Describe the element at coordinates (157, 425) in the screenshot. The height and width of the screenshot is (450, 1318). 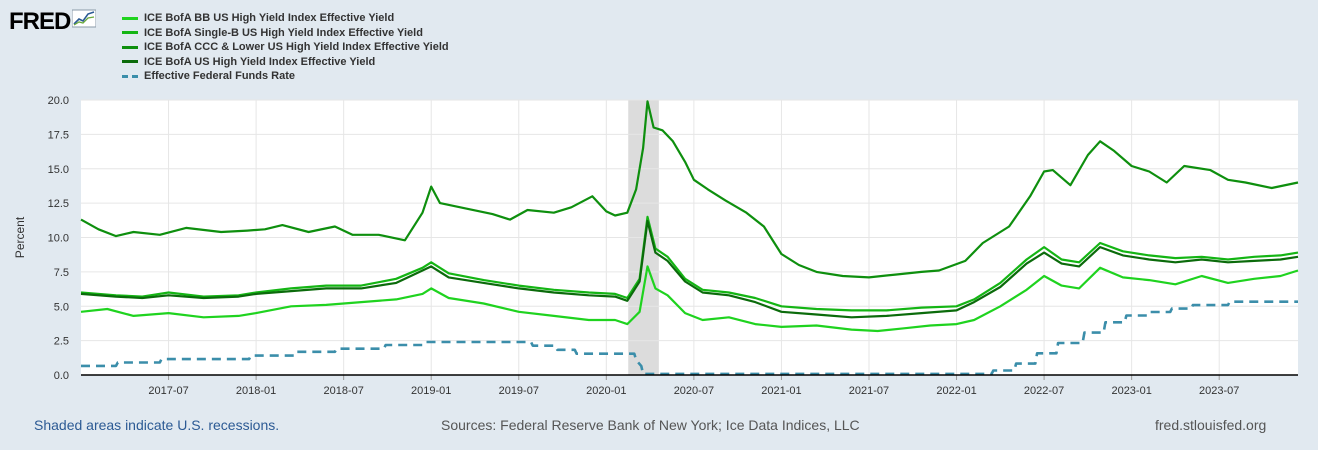
I see `footer-recession-note: Shaded areas indicate U.S. recessions.` at that location.